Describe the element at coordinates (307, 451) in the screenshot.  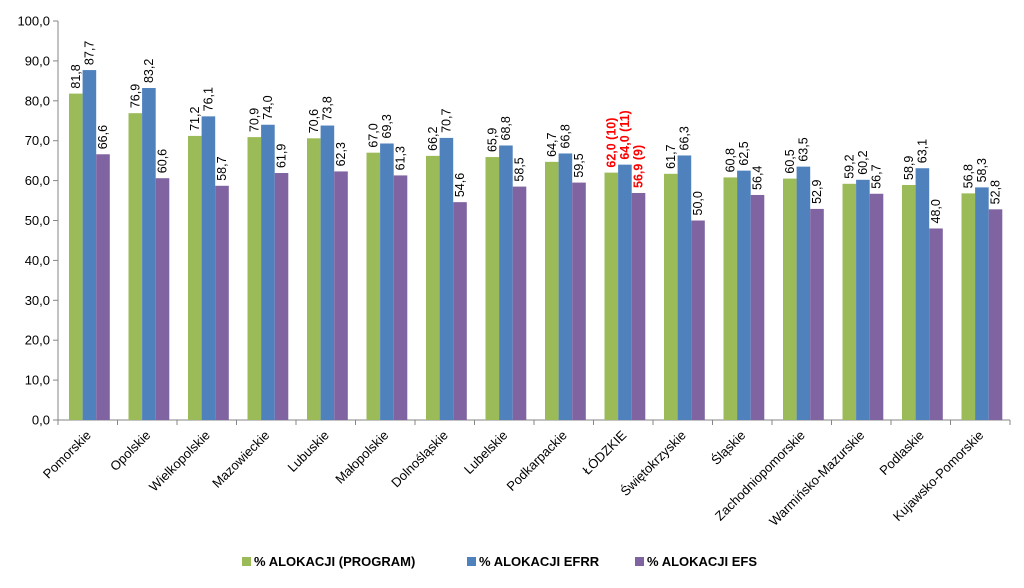
I see `category-label: Lubuskie` at that location.